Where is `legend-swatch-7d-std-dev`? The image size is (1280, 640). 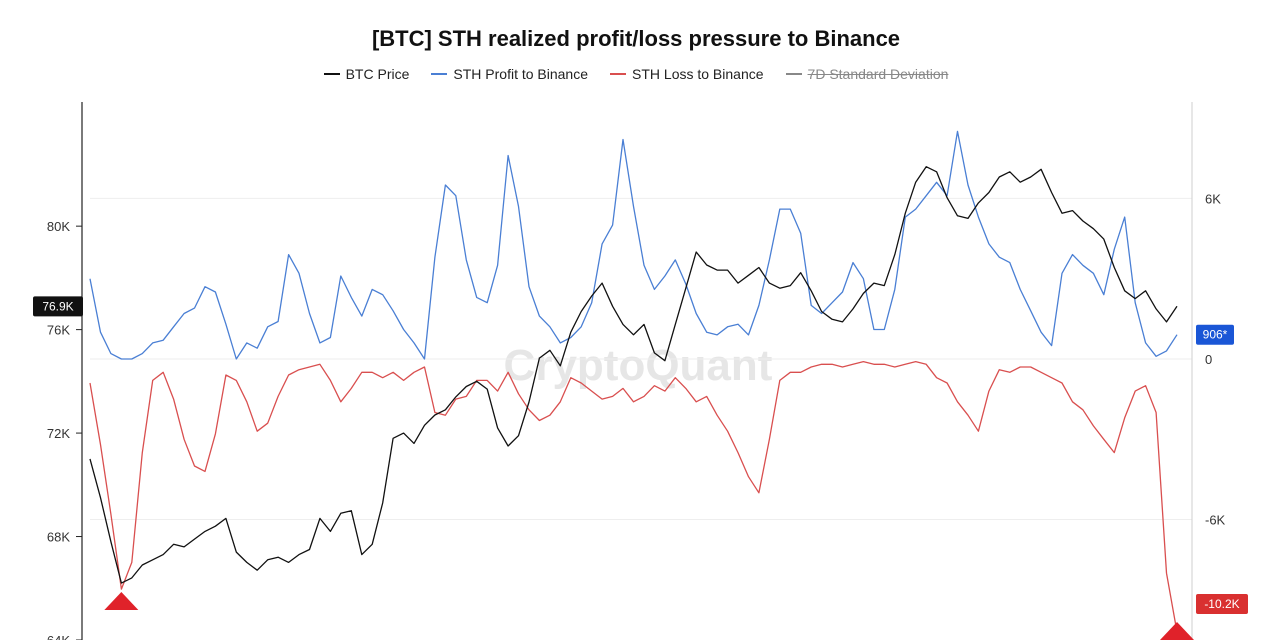 legend-swatch-7d-std-dev is located at coordinates (793, 74).